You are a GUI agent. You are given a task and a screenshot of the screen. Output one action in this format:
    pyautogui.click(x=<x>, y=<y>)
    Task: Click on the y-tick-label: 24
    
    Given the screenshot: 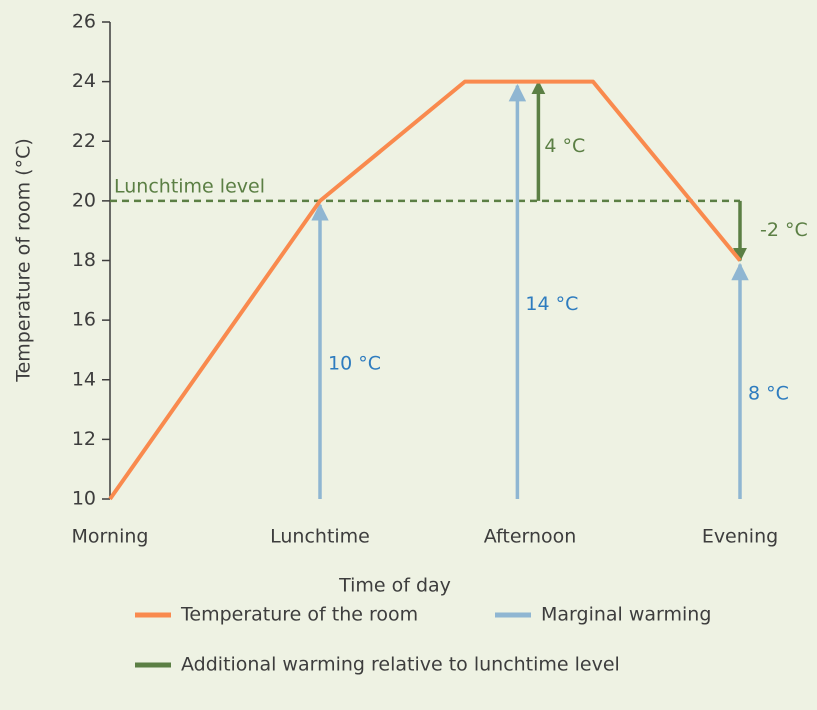 What is the action you would take?
    pyautogui.click(x=84, y=81)
    